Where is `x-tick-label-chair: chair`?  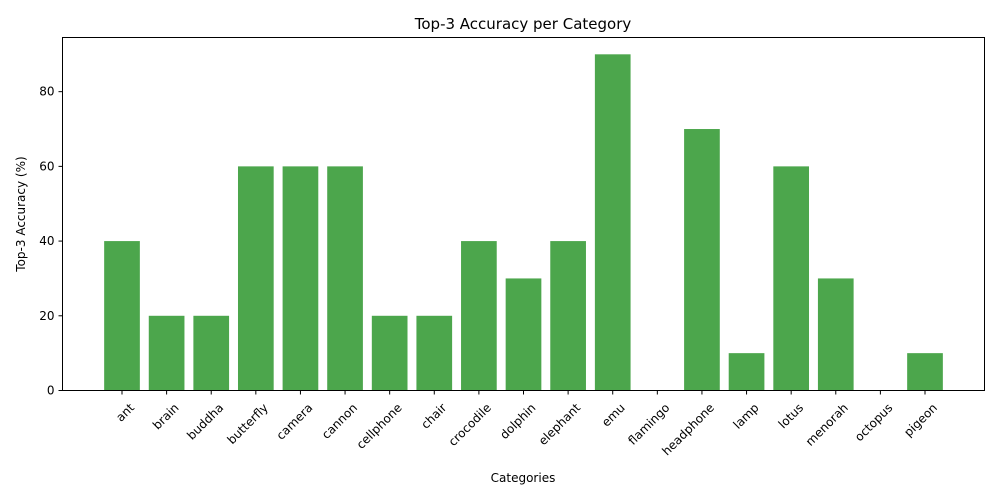
x-tick-label-chair: chair is located at coordinates (433, 416).